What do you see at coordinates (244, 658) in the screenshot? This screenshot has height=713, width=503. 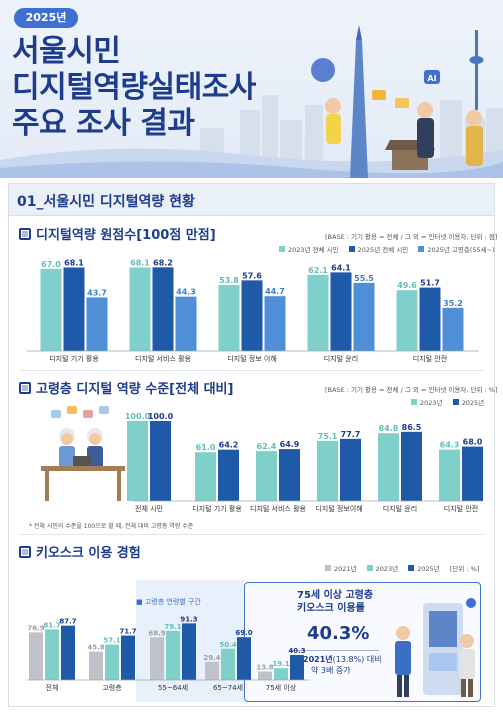 I see `bar-2025년-65~74세` at bounding box center [244, 658].